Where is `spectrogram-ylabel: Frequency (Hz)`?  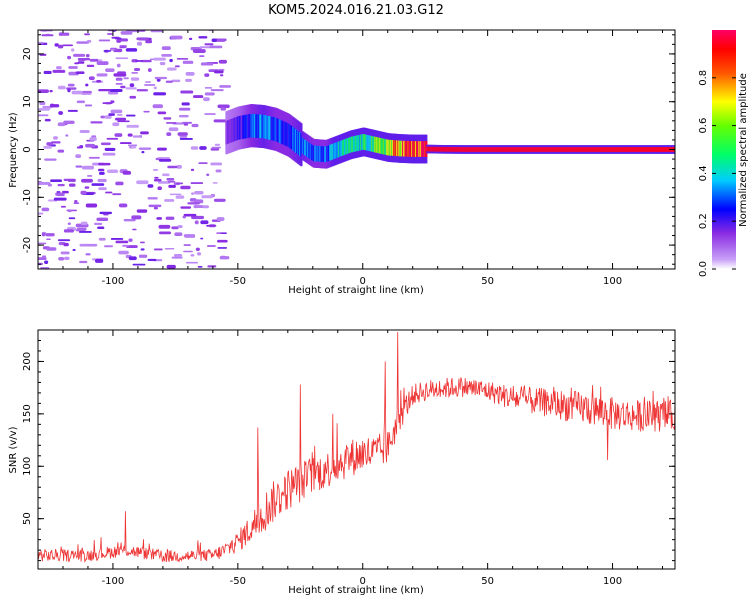
spectrogram-ylabel: Frequency (Hz) is located at coordinates (13, 150).